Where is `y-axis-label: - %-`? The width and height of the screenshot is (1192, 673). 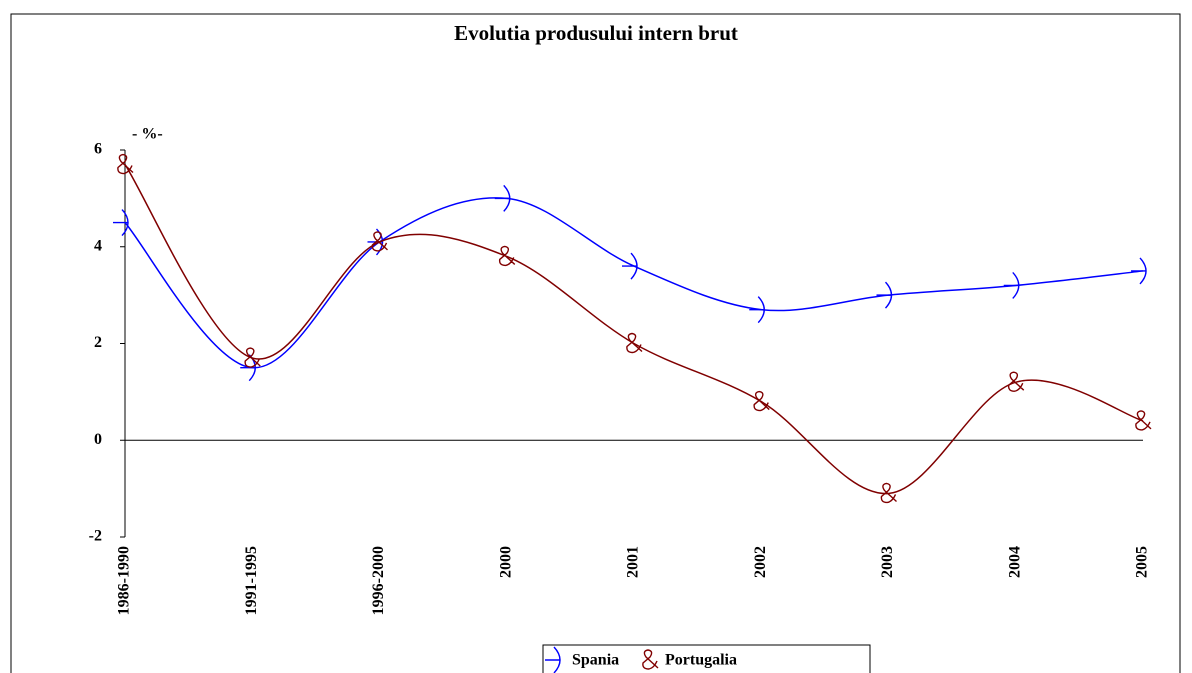 y-axis-label: - %- is located at coordinates (147, 134).